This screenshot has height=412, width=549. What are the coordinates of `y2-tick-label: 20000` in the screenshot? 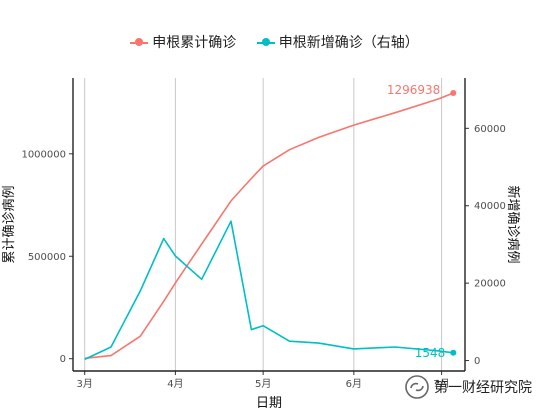 It's located at (490, 284).